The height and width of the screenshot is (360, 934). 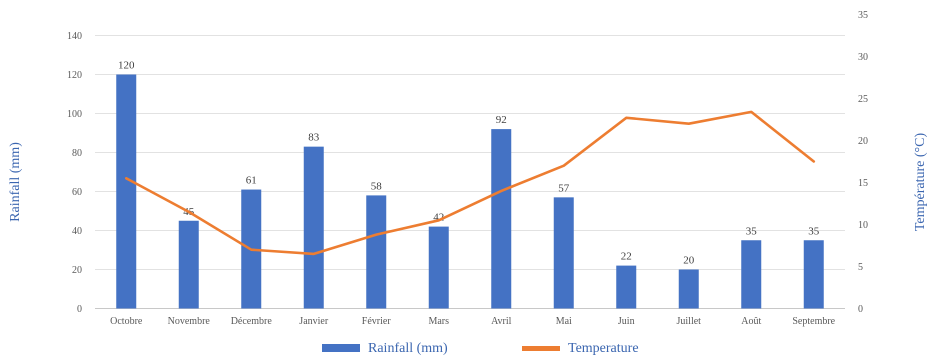 I want to click on x-tick-label-10: Juillet, so click(x=689, y=321).